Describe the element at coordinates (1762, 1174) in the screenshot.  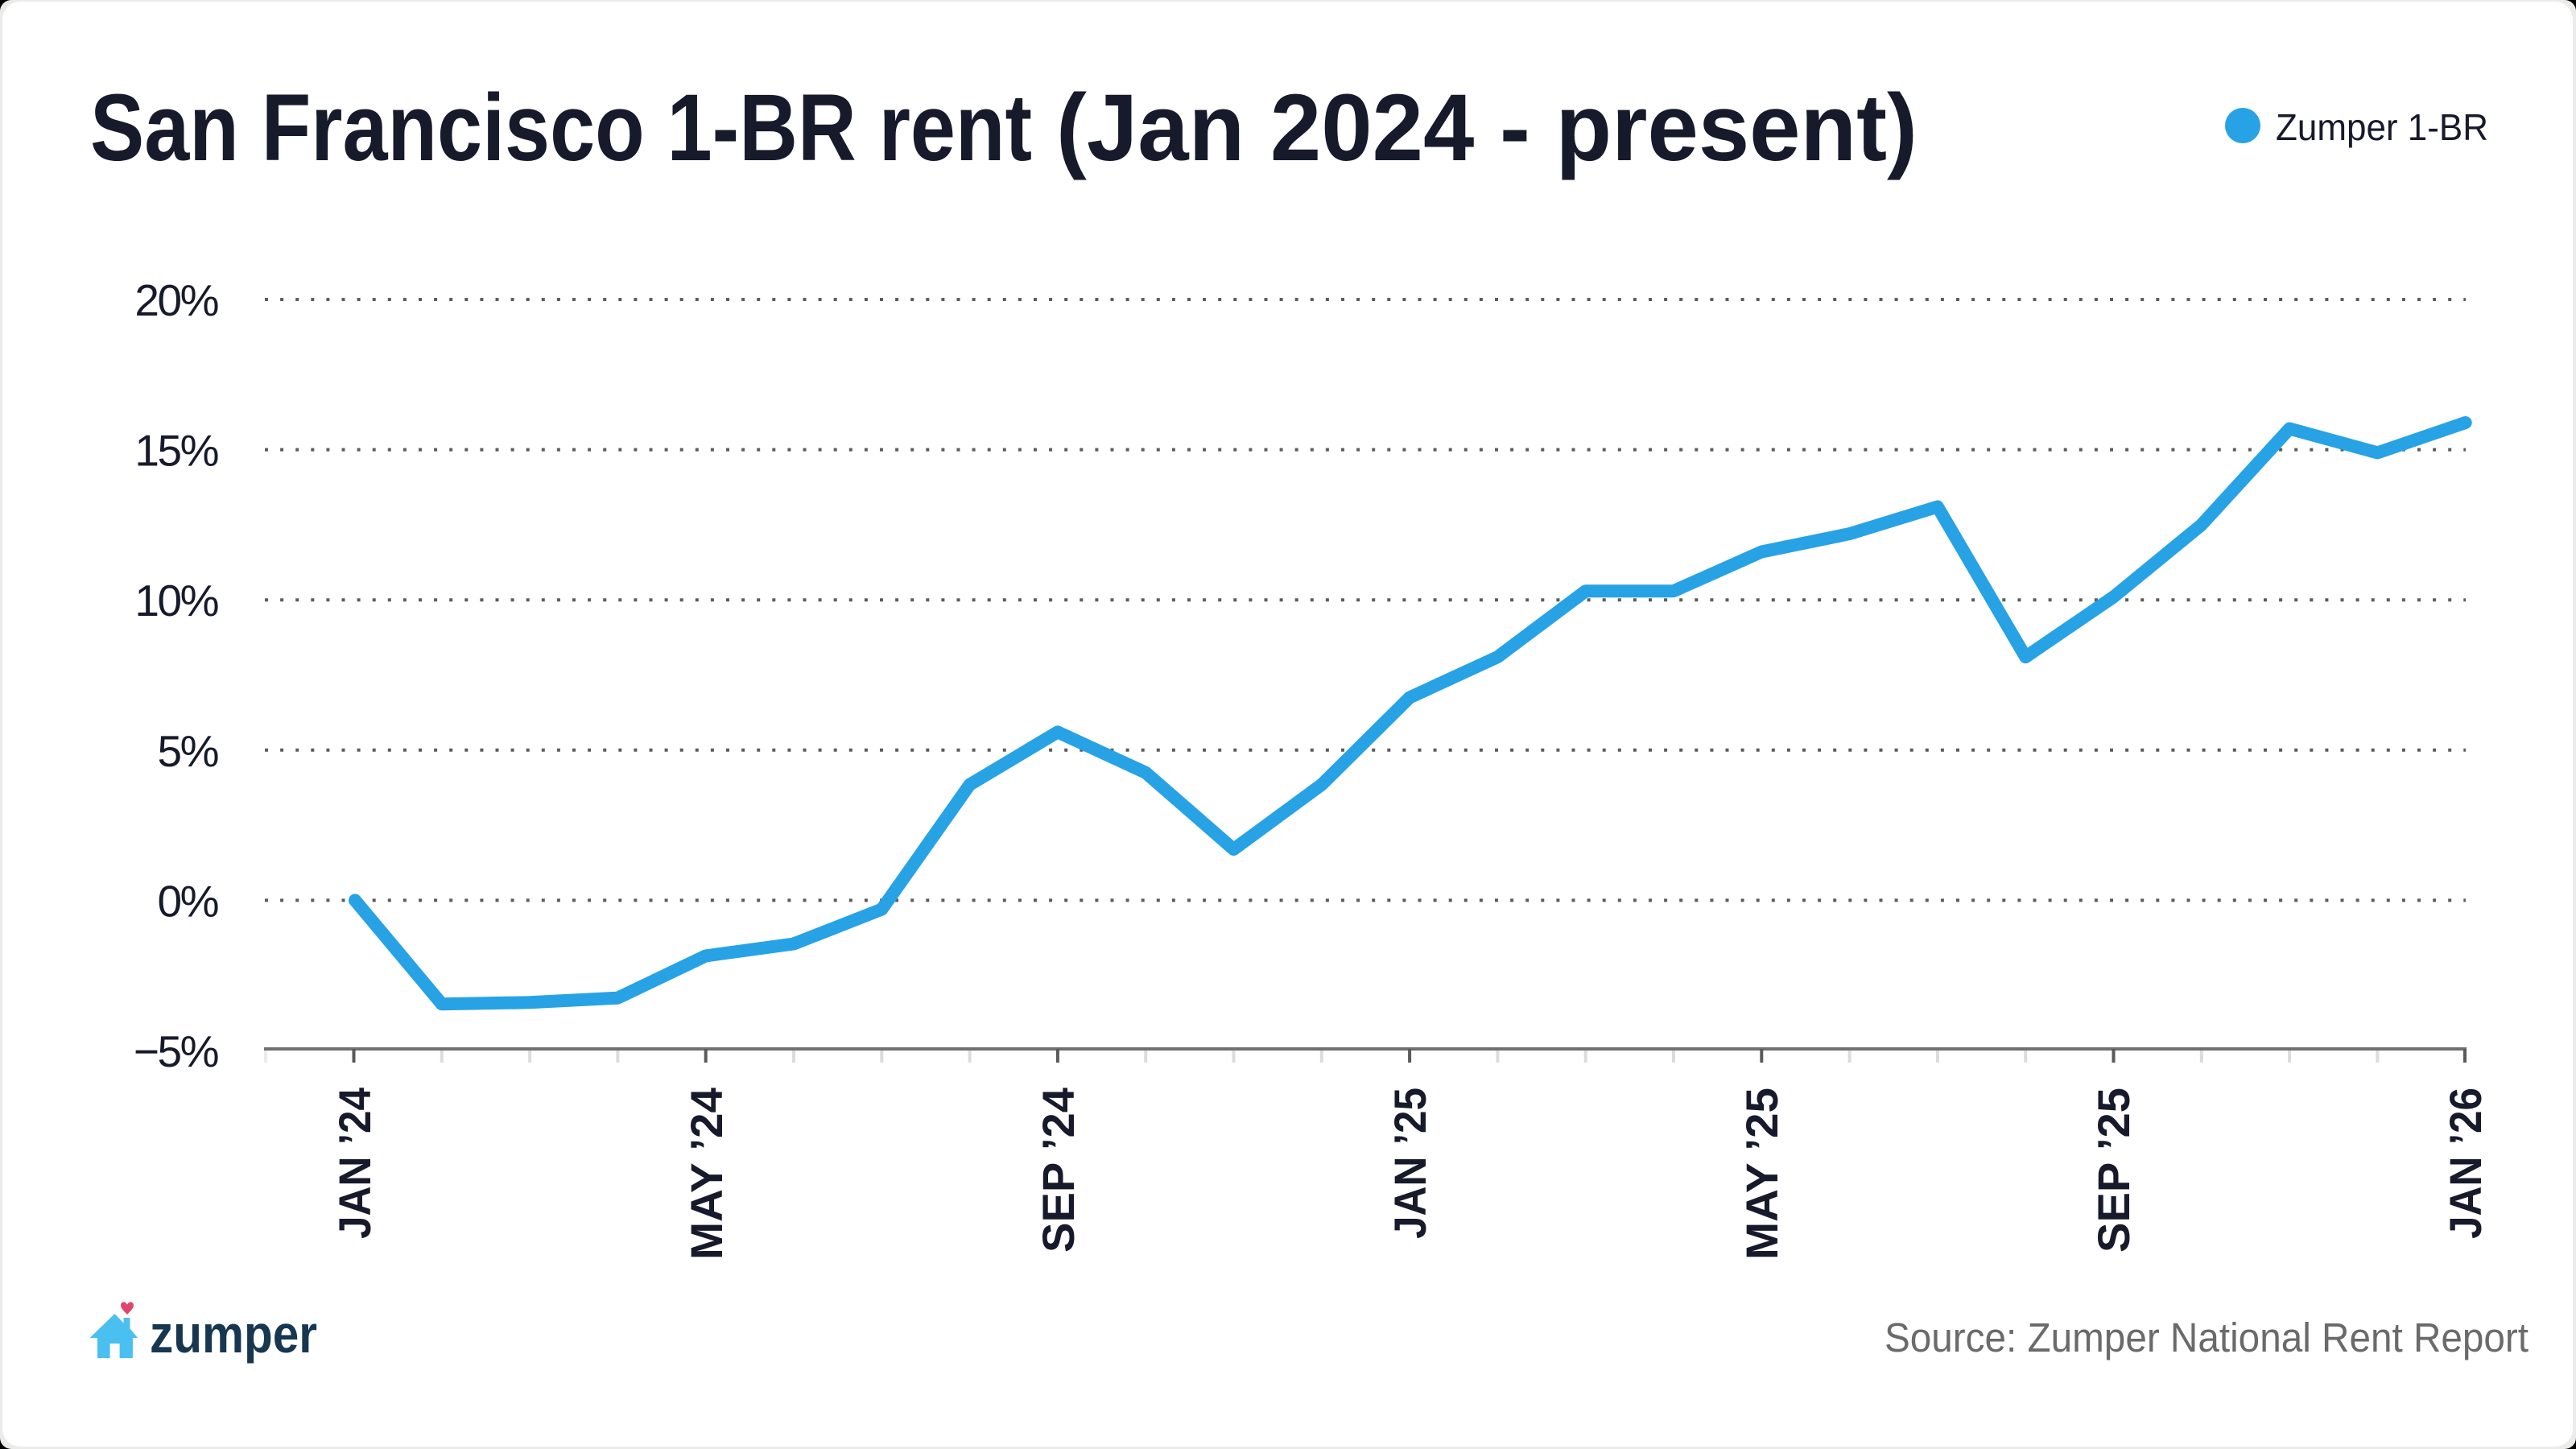
I see `svg-text: MAY ’25` at that location.